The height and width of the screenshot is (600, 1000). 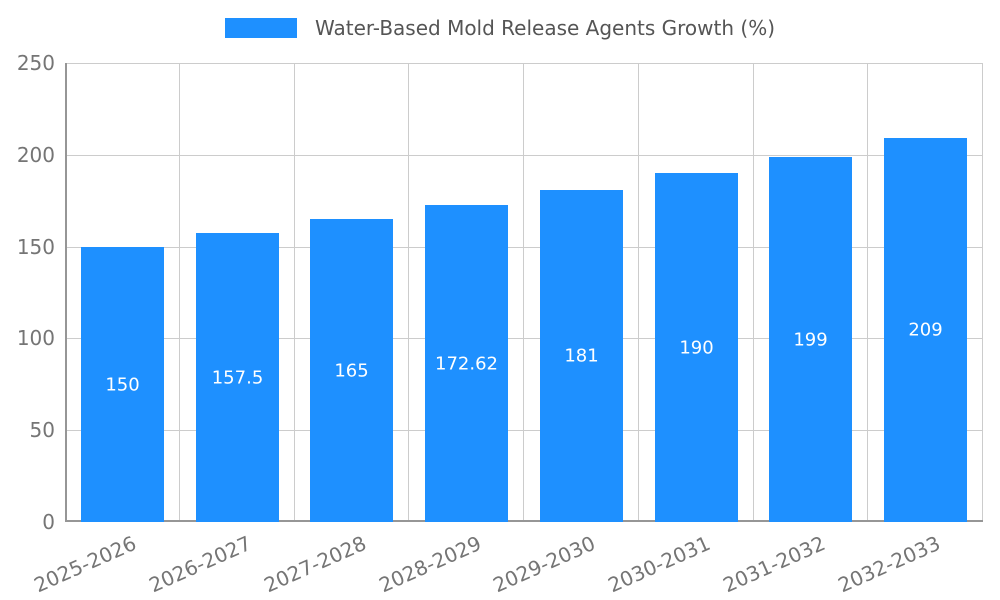 I want to click on bar-value-label: 172.62, so click(x=466, y=363).